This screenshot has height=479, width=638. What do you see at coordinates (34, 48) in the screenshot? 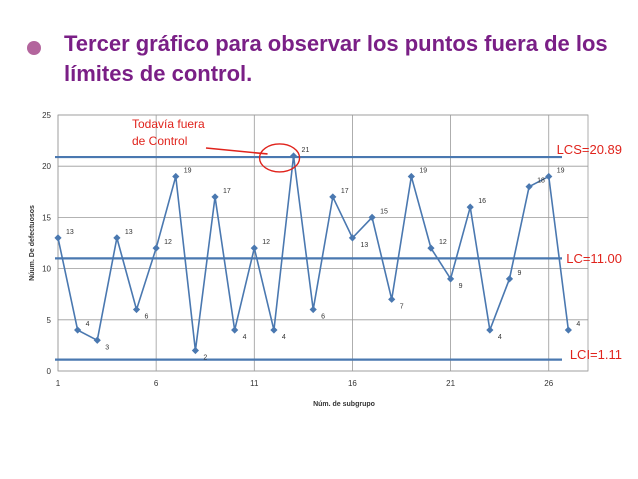
I see `bullet-point` at bounding box center [34, 48].